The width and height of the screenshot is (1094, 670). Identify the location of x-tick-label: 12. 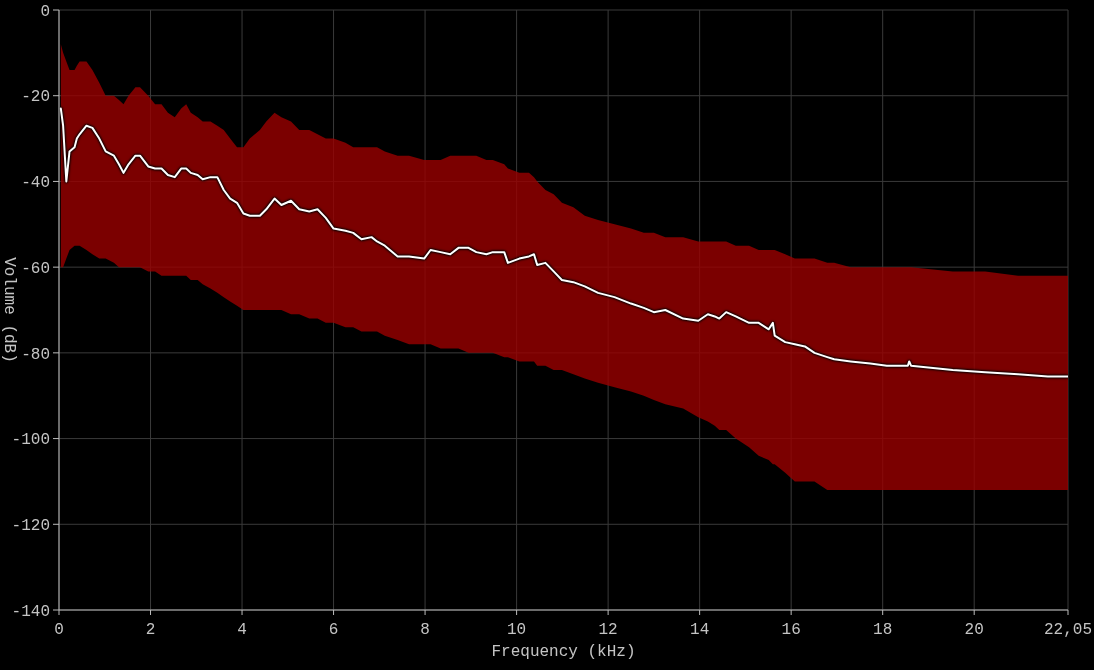
(608, 630).